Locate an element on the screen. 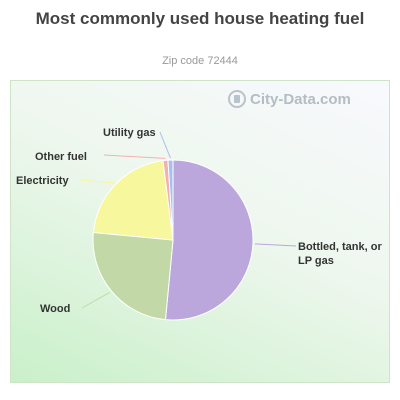 The width and height of the screenshot is (400, 400). slice-label: Other fuel is located at coordinates (61, 157).